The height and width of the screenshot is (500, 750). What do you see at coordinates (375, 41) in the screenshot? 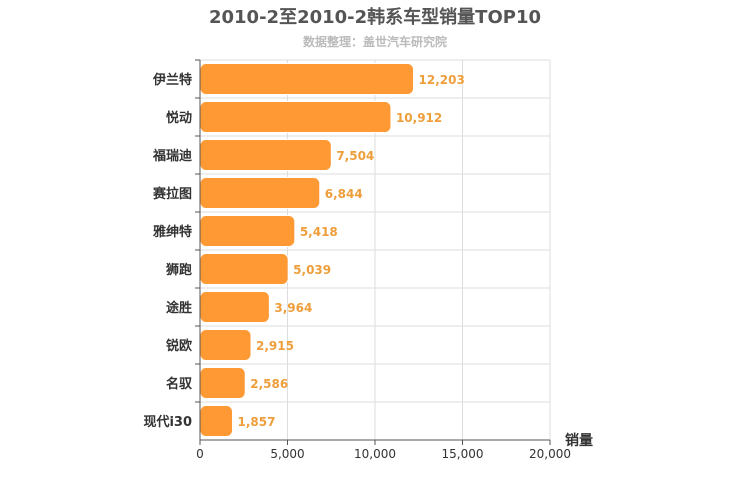
I see `chart-subtitle: 数据整理：盖世汽车研究院` at bounding box center [375, 41].